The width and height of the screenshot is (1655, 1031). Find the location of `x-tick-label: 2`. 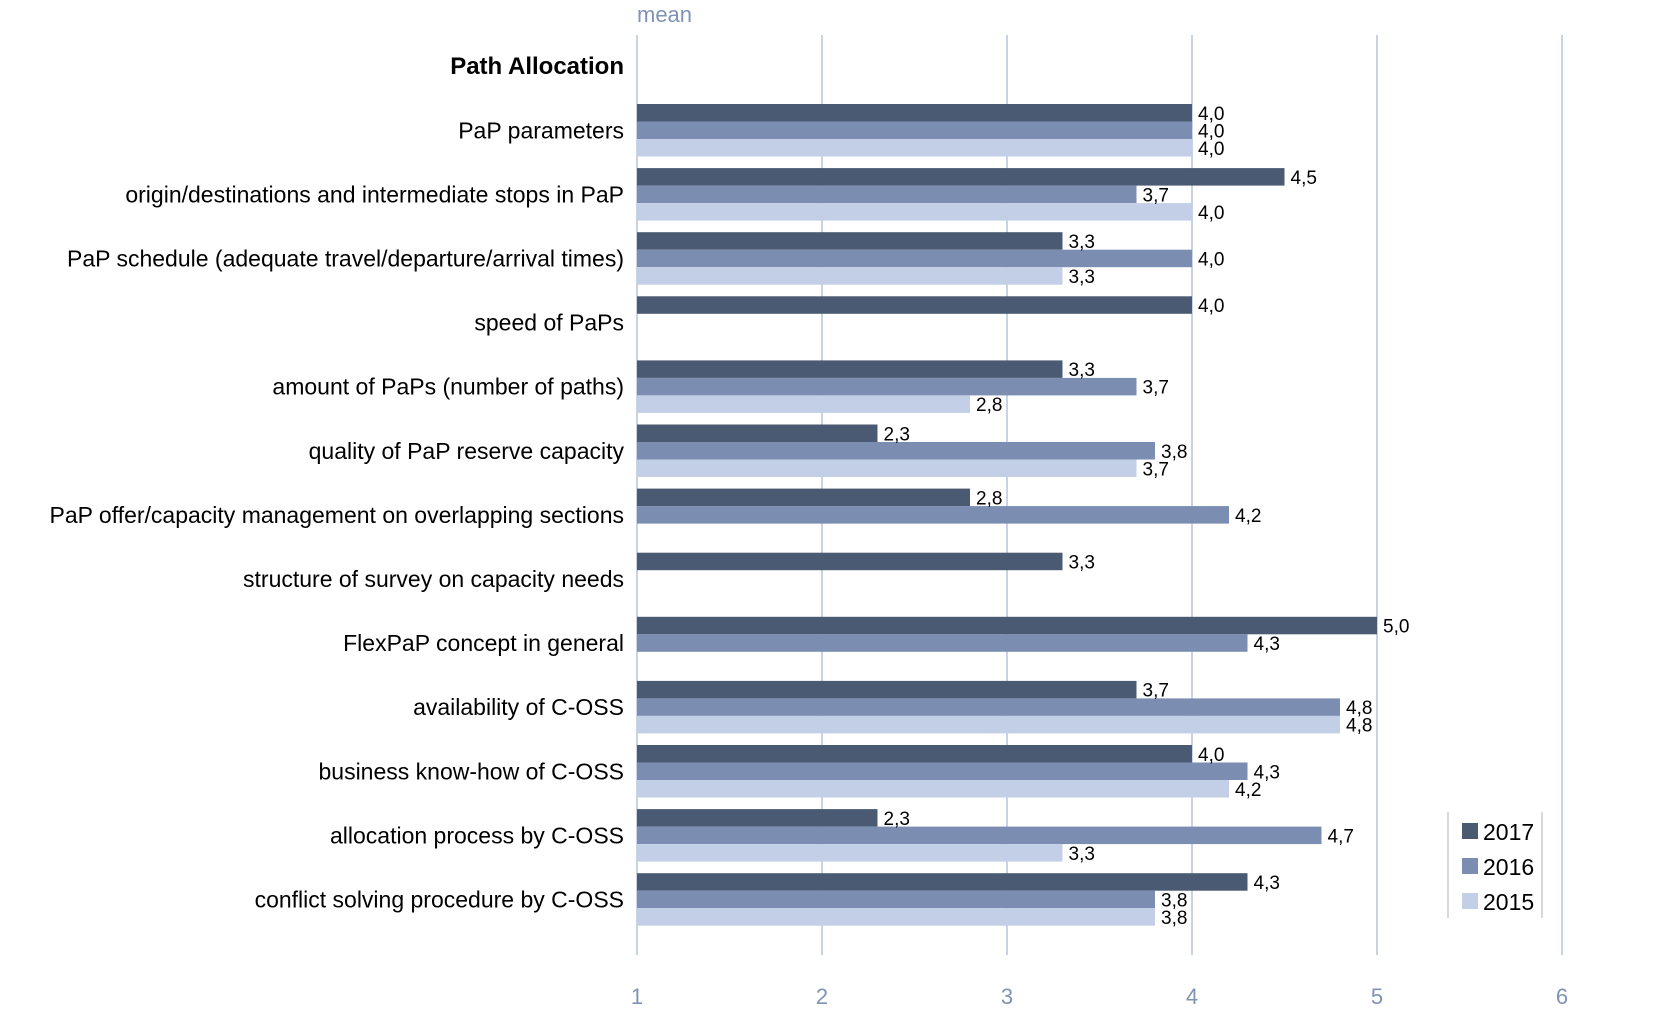

x-tick-label: 2 is located at coordinates (822, 996).